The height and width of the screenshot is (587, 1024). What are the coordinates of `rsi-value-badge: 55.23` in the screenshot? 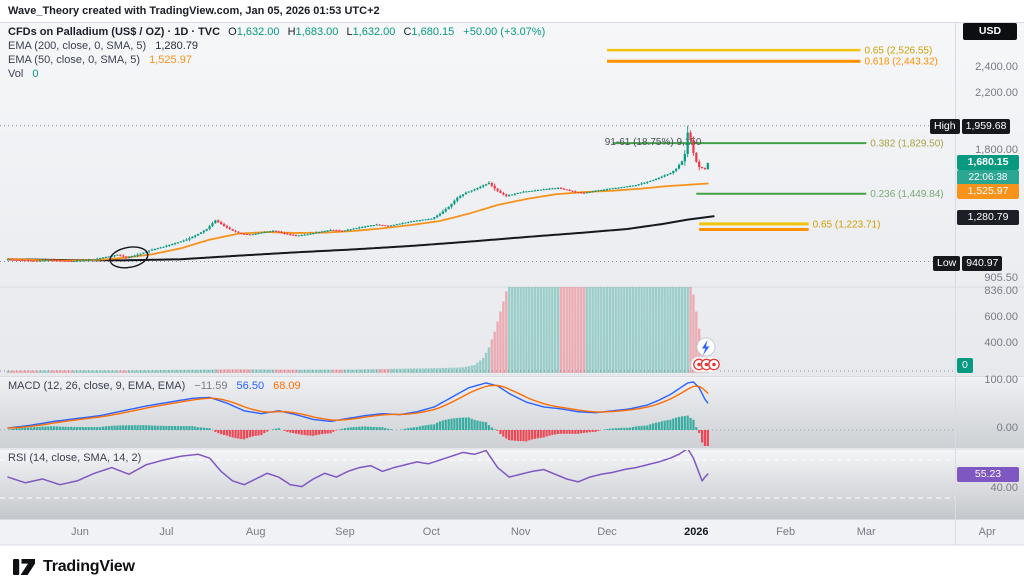 It's located at (988, 474).